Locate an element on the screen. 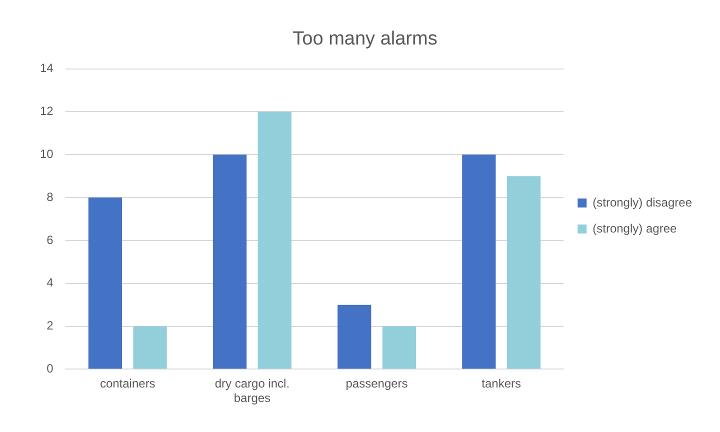 This screenshot has height=432, width=720. y-tick-label: 10 is located at coordinates (47, 153).